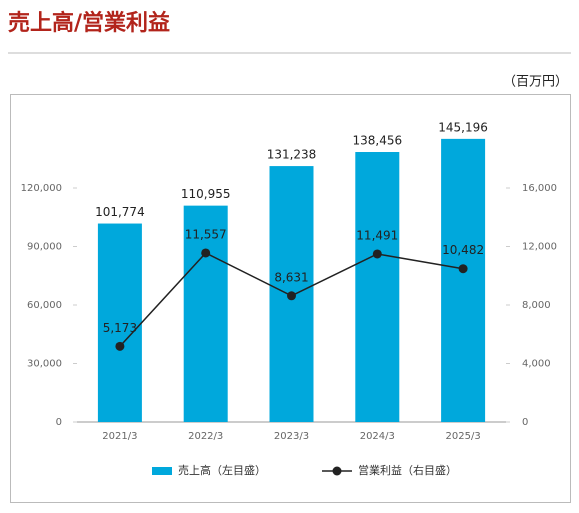 The image size is (579, 513). What do you see at coordinates (162, 471) in the screenshot?
I see `legend-swatch` at bounding box center [162, 471].